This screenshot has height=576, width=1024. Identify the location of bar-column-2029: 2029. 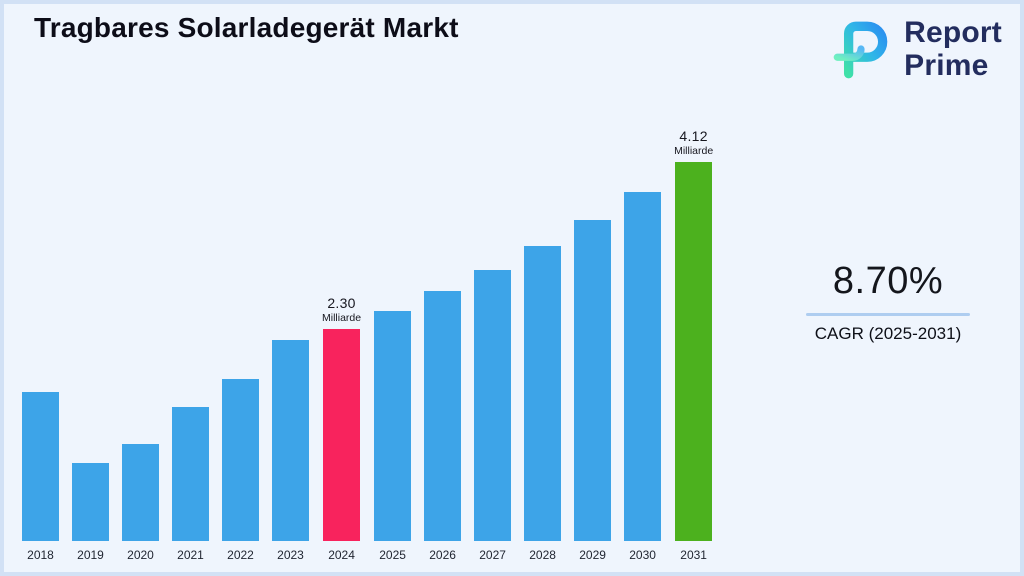
(593, 391).